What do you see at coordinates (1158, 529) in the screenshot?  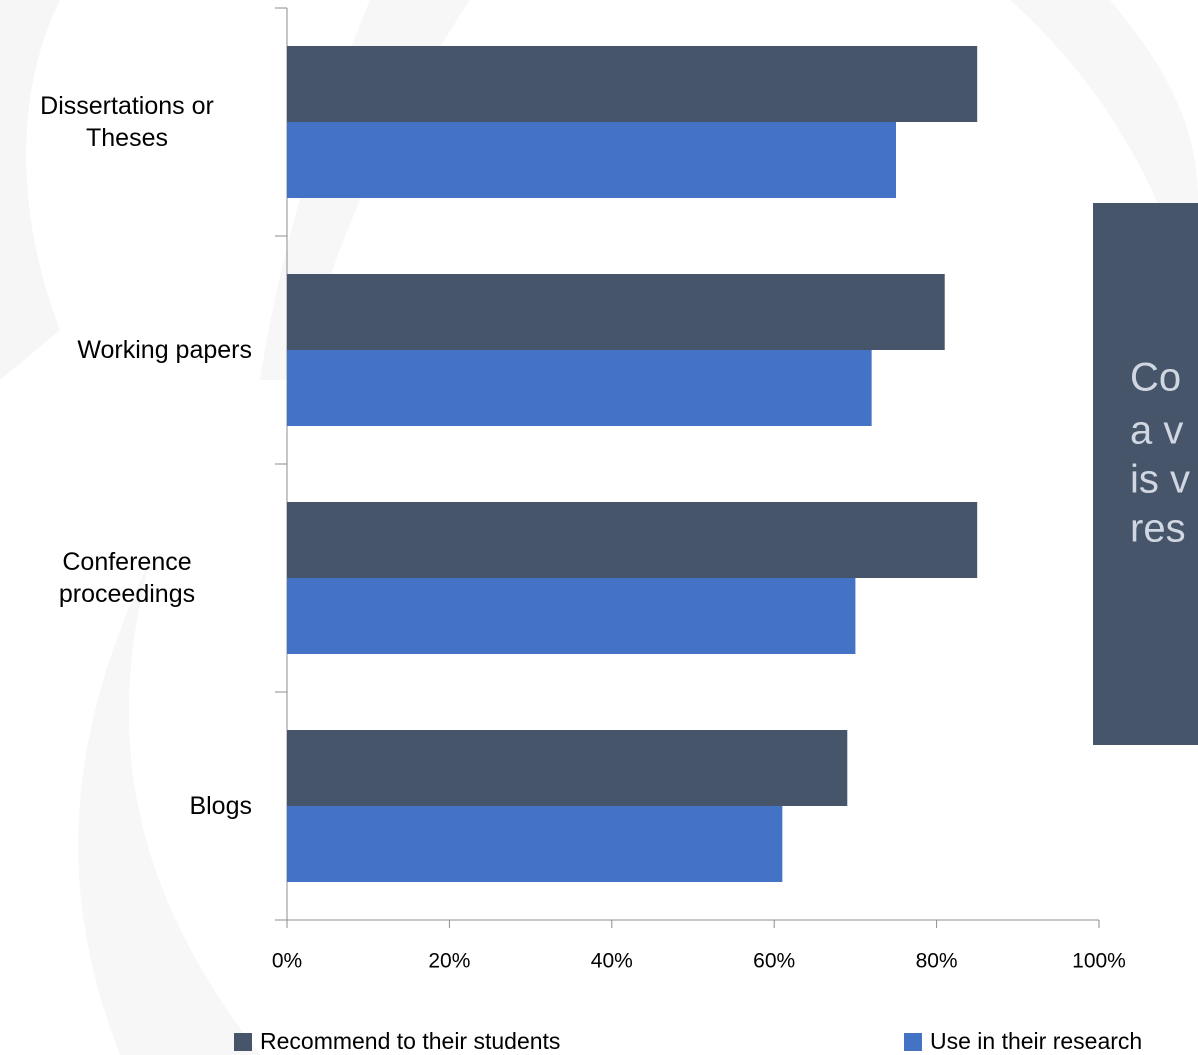 I see `text-box-line: res` at bounding box center [1158, 529].